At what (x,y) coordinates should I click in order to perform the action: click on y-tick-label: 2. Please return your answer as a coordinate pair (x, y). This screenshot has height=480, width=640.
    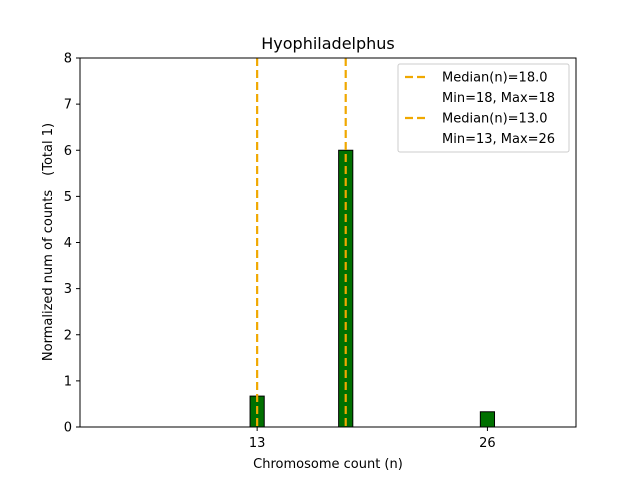
    Looking at the image, I should click on (68, 335).